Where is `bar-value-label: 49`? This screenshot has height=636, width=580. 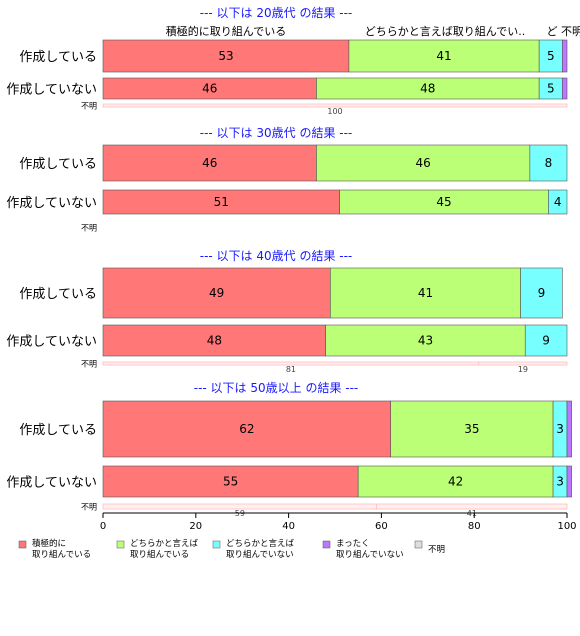
bar-value-label: 49 is located at coordinates (216, 293).